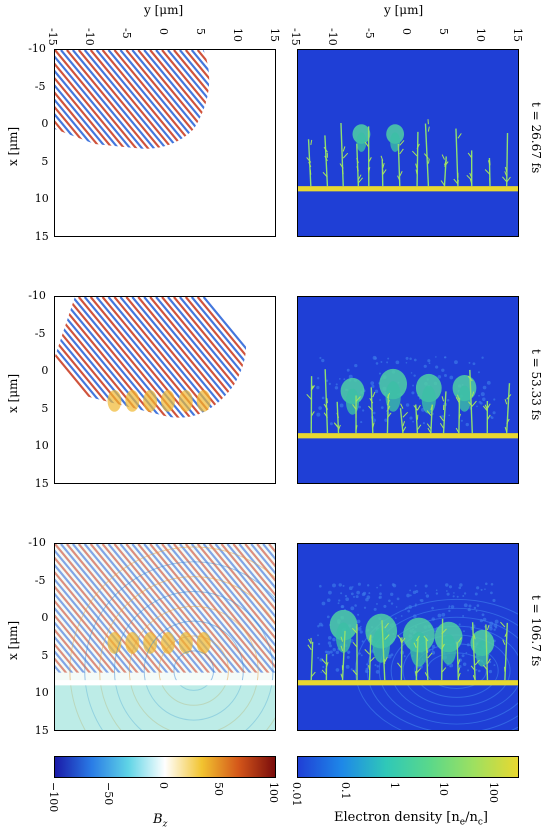 This screenshot has width=545, height=830. What do you see at coordinates (327, 400) in the screenshot?
I see `density-filament-branch` at bounding box center [327, 400].